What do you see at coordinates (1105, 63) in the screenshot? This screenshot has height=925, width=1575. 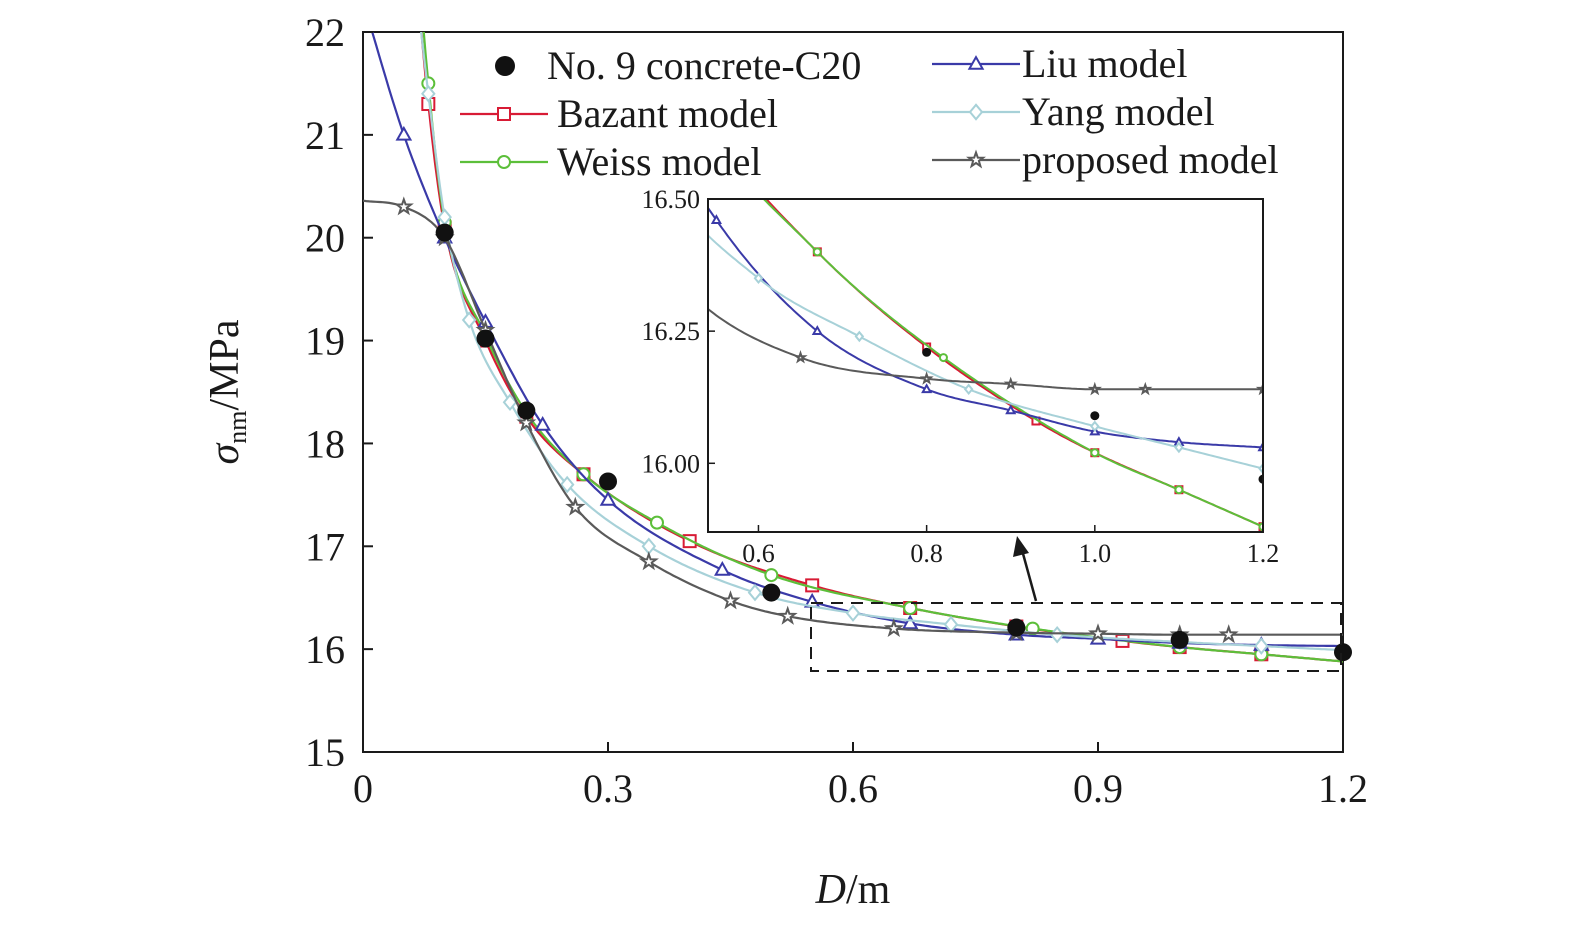 I see `legend-label: Liu model` at bounding box center [1105, 63].